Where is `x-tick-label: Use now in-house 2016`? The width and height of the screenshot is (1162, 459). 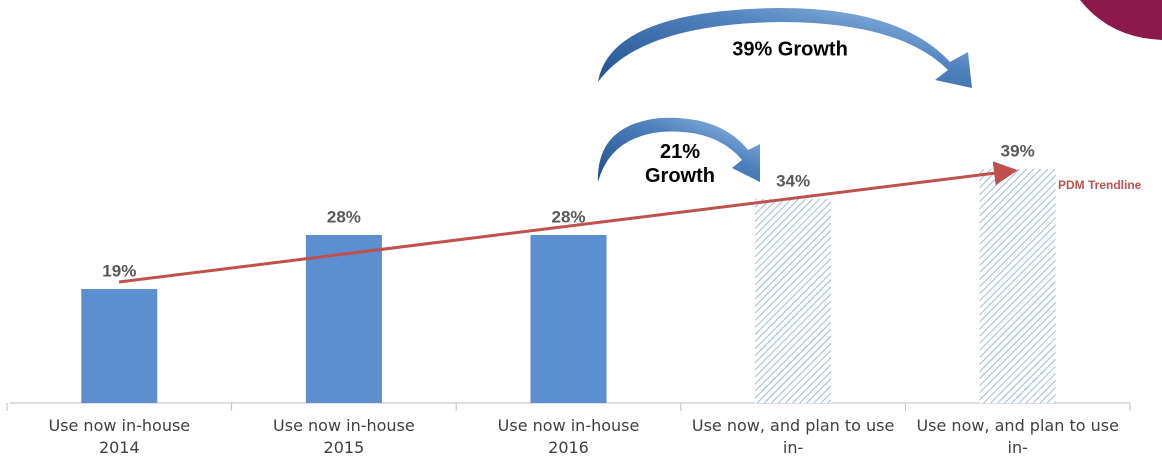 x-tick-label: Use now in-house 2016 is located at coordinates (568, 436).